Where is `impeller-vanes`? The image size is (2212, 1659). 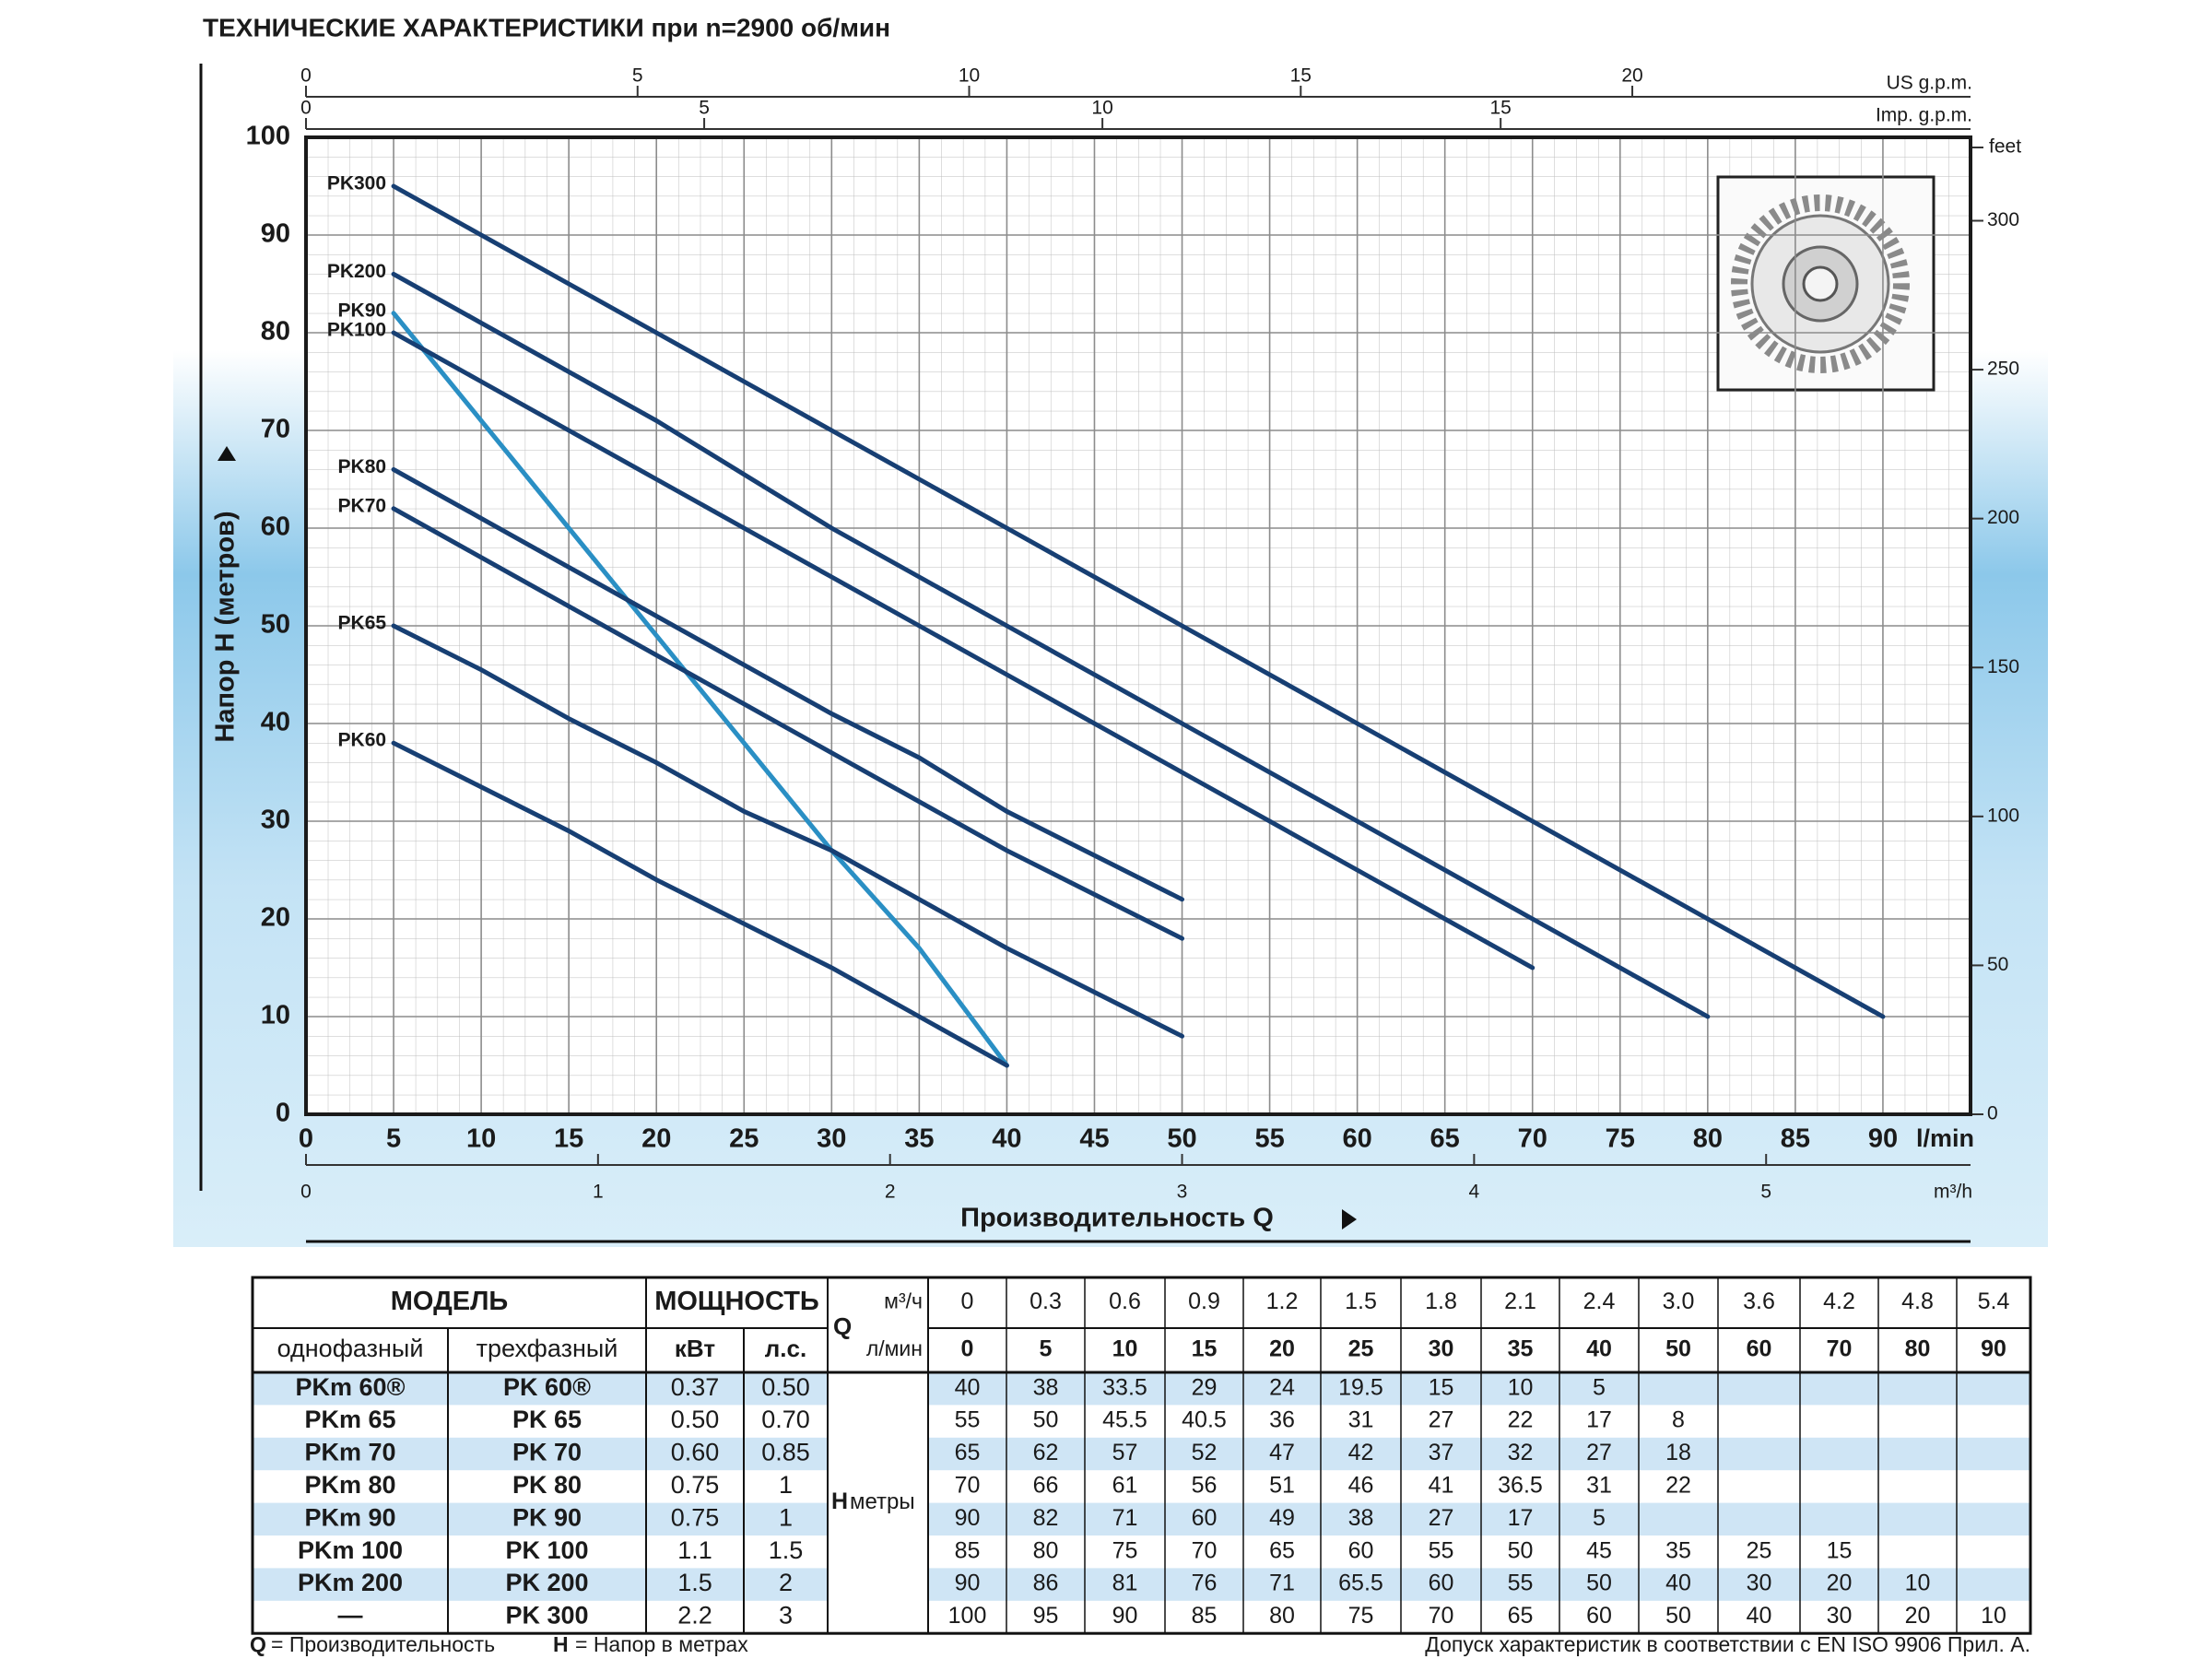 impeller-vanes is located at coordinates (1820, 283).